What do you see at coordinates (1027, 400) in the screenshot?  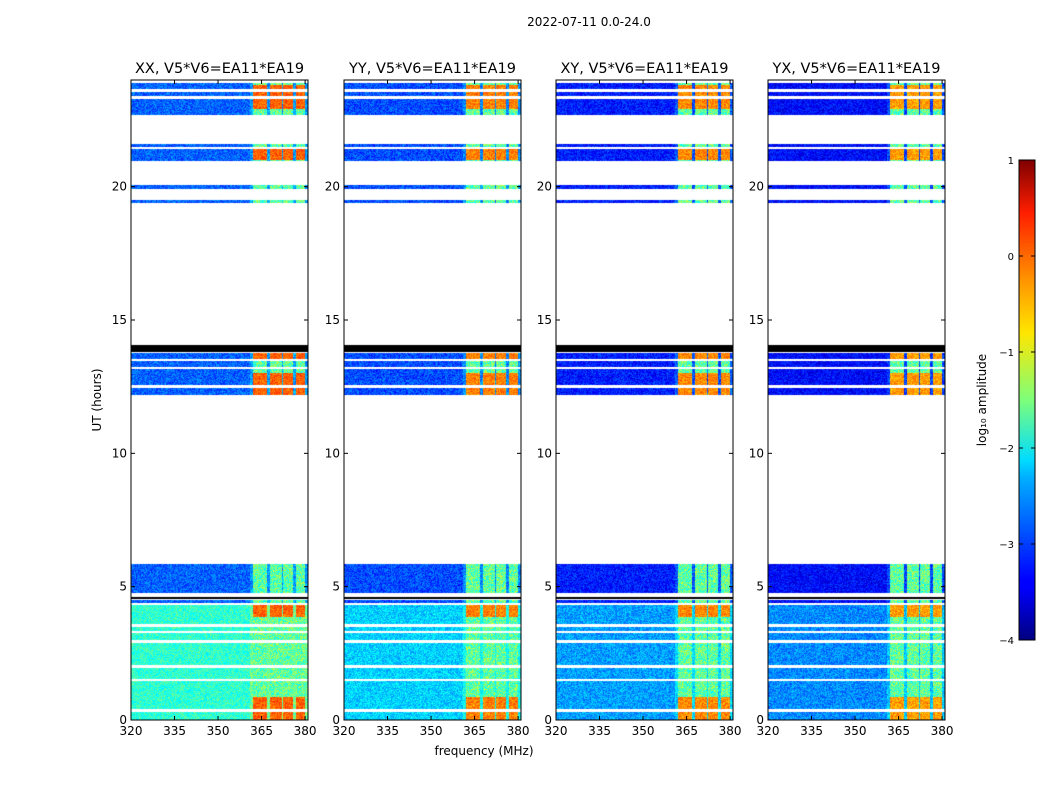 I see `colorbar-gradient` at bounding box center [1027, 400].